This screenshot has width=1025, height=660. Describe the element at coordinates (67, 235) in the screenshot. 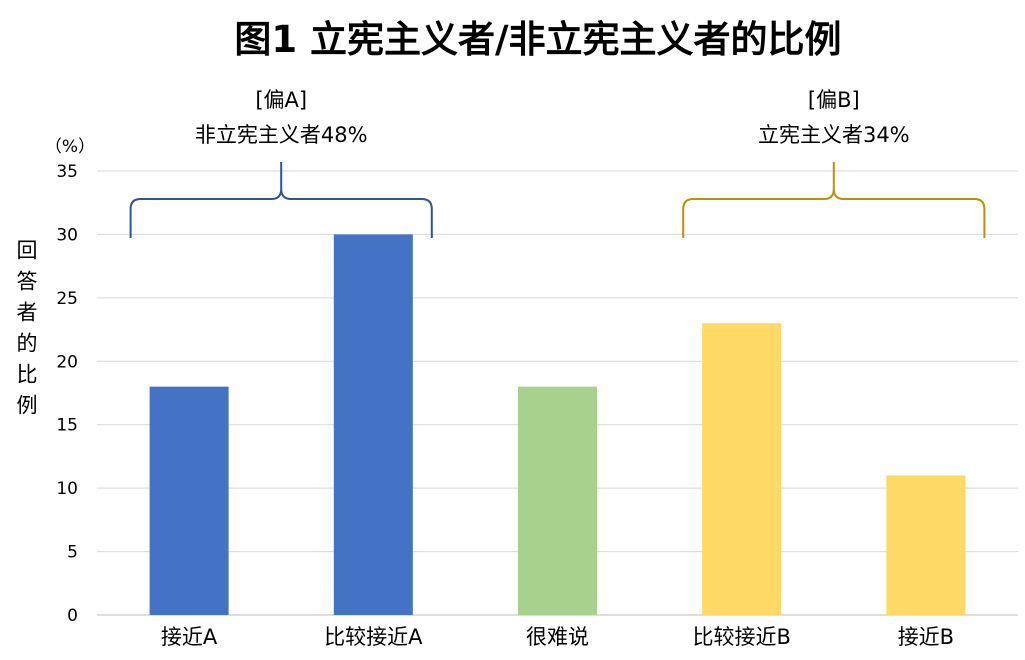

I see `y-tick-label: 30` at that location.